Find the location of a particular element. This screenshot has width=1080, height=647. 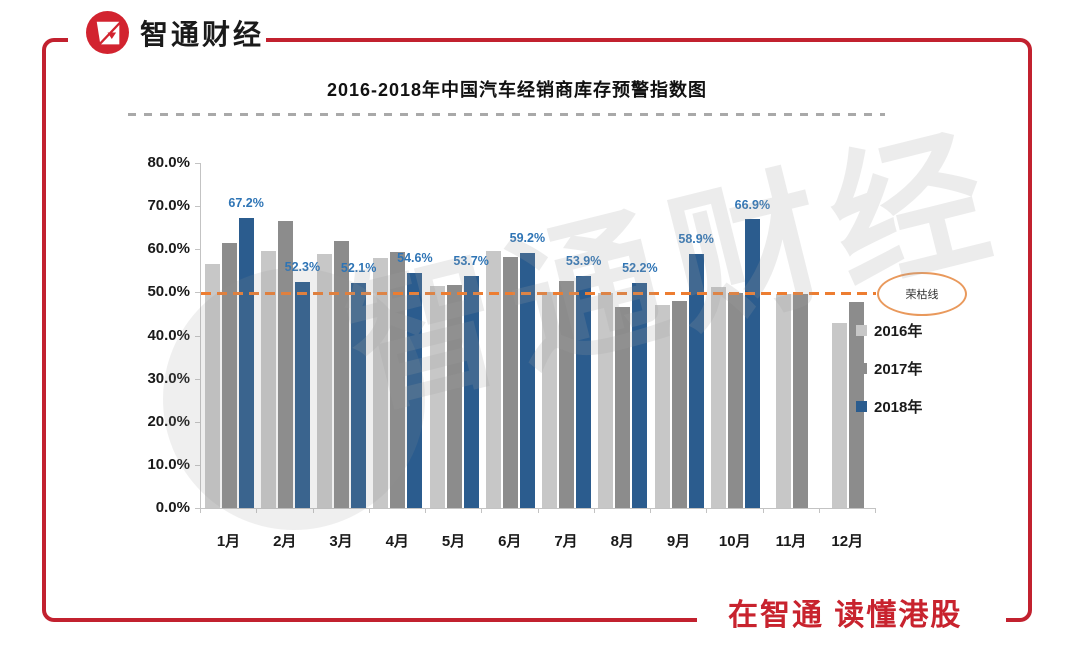

bar-2016年-6月 is located at coordinates (493, 379).